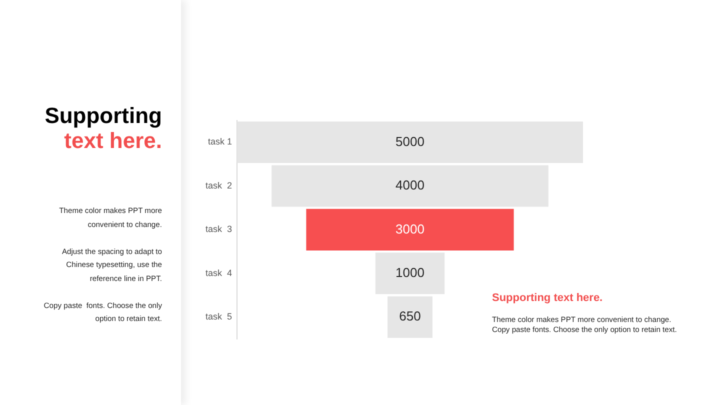  I want to click on category-label: task 2, so click(218, 185).